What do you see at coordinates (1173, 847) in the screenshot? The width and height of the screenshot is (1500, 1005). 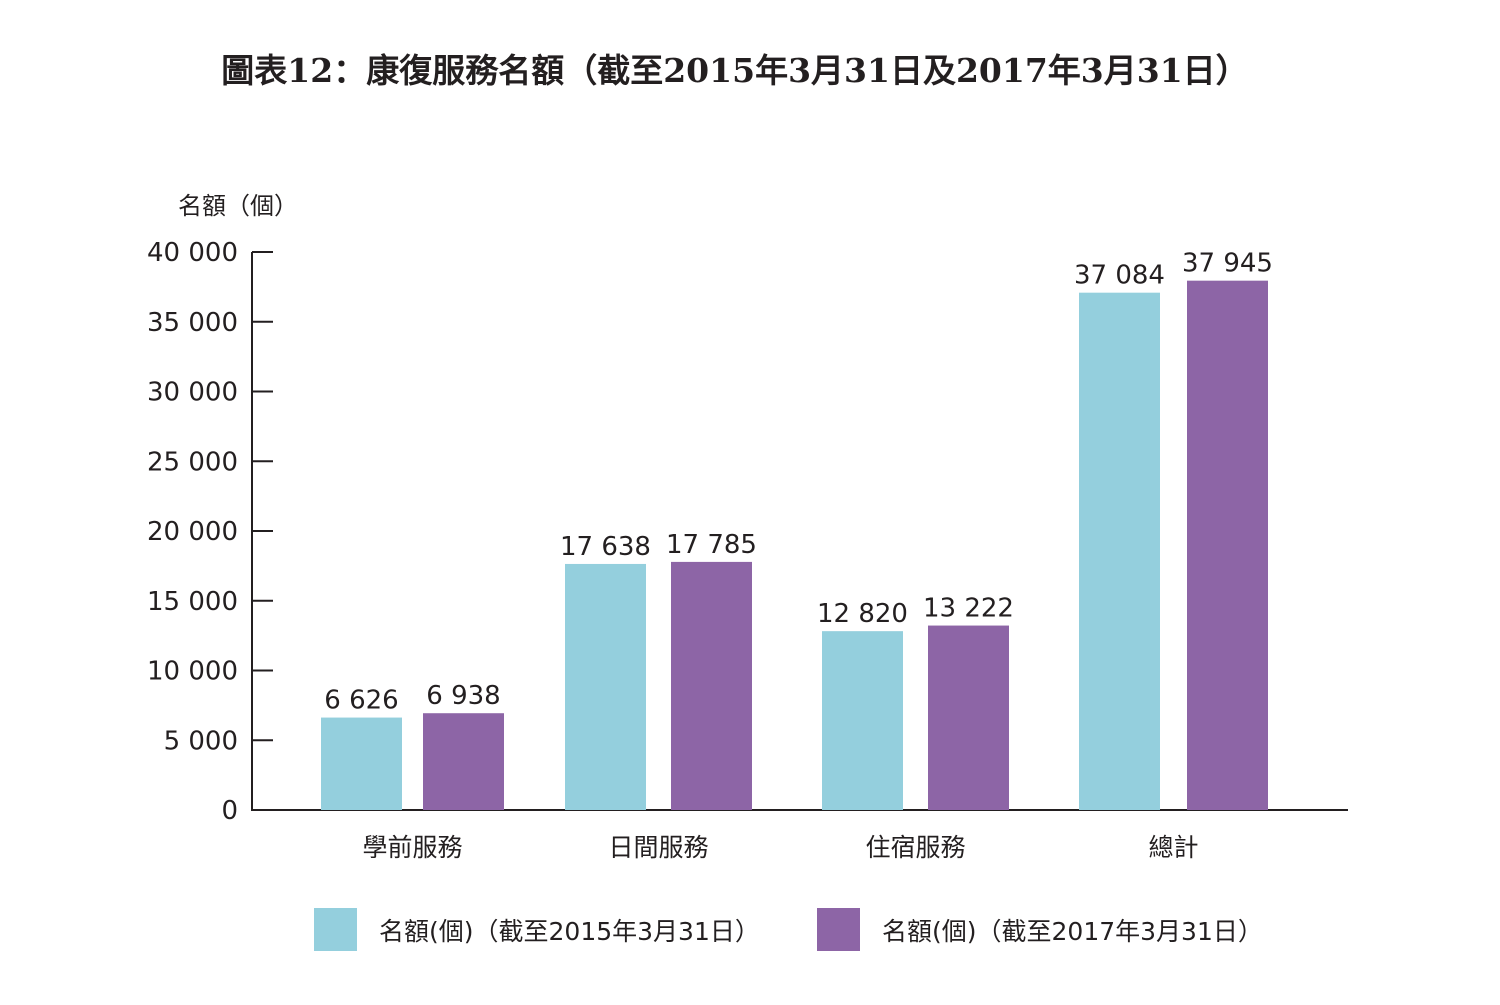 I see `x-tick-label: 總計` at bounding box center [1173, 847].